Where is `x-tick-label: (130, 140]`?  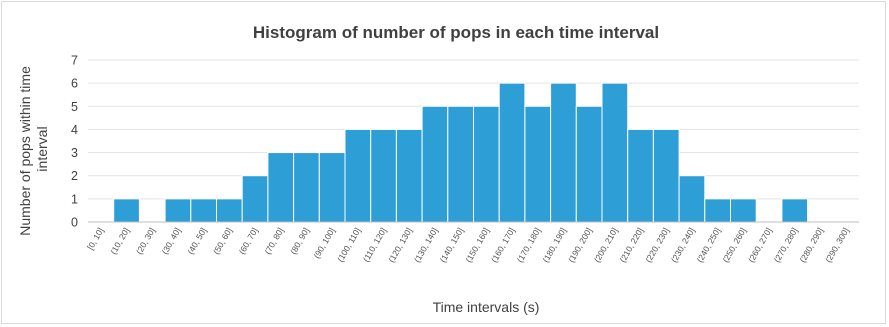 x-tick-label: (130, 140] is located at coordinates (426, 245).